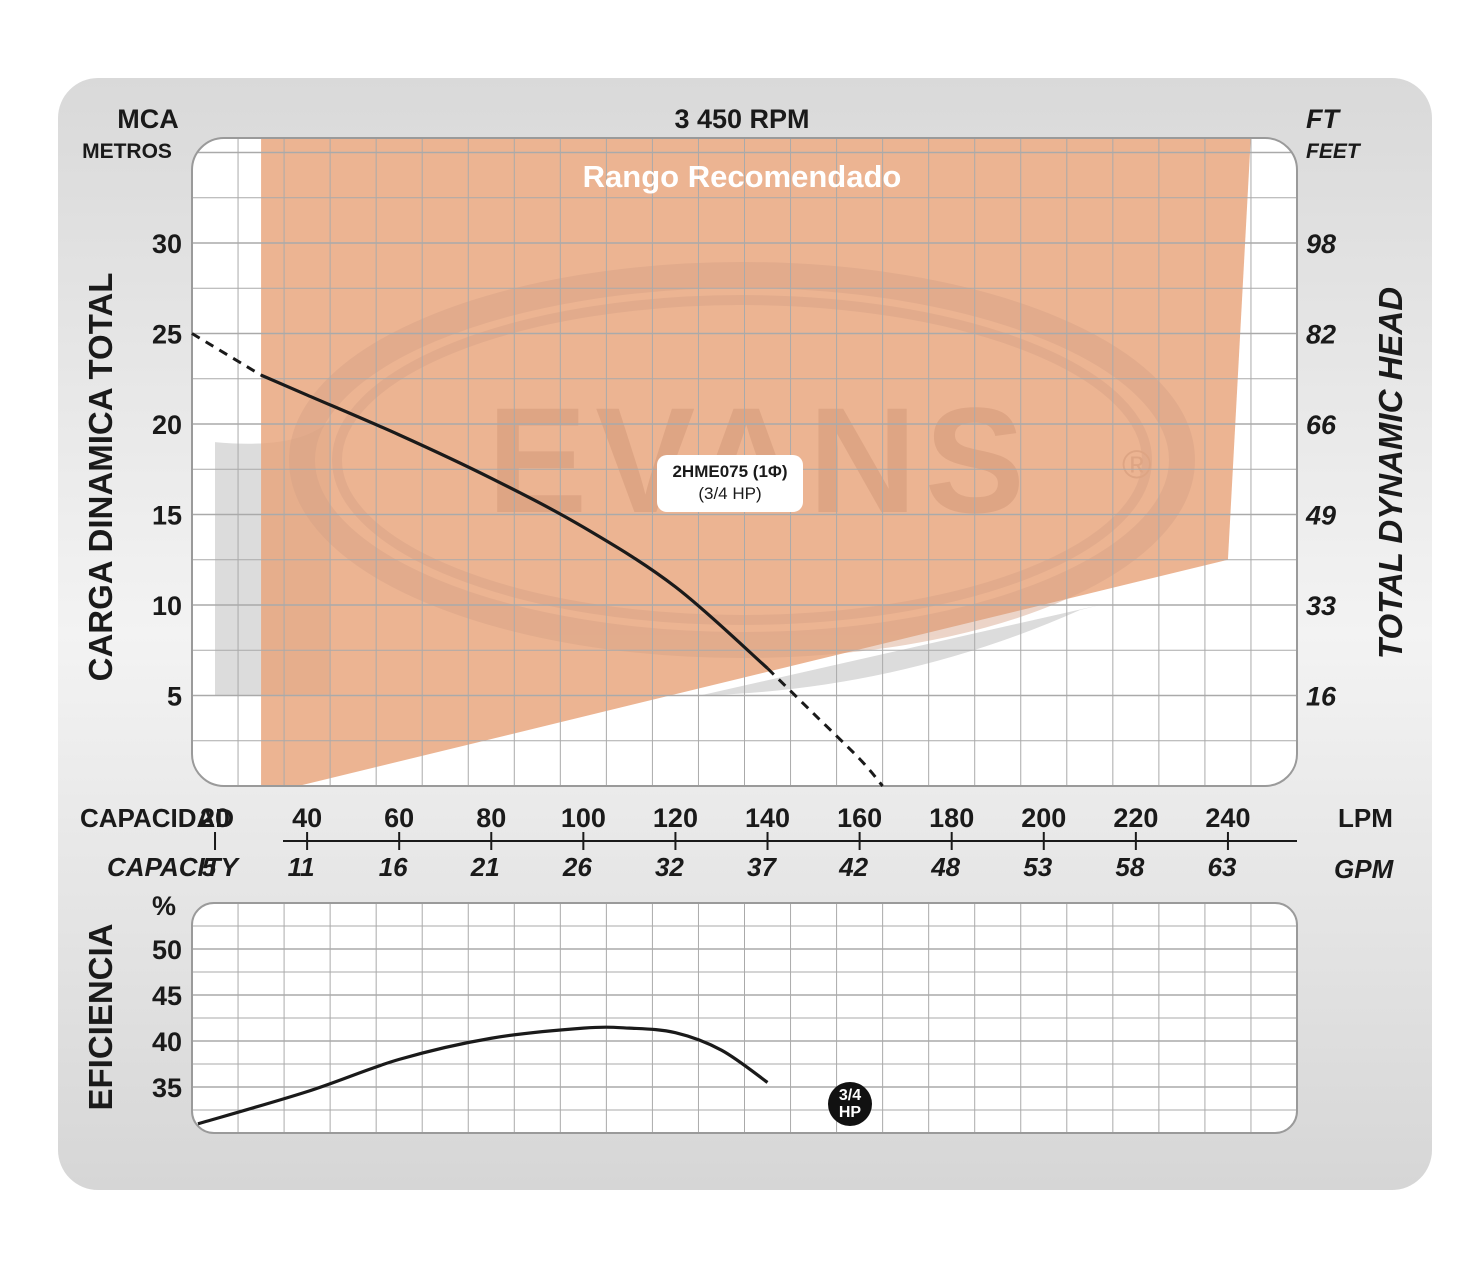 This screenshot has height=1263, width=1470. What do you see at coordinates (514, 521) in the screenshot?
I see `head-curve-line` at bounding box center [514, 521].